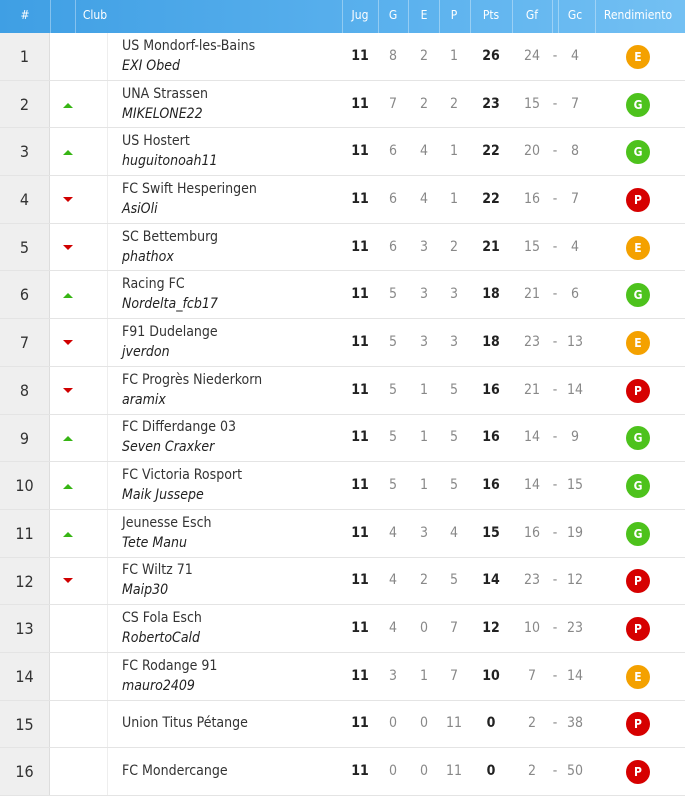  I want to click on header-cell: G, so click(393, 15).